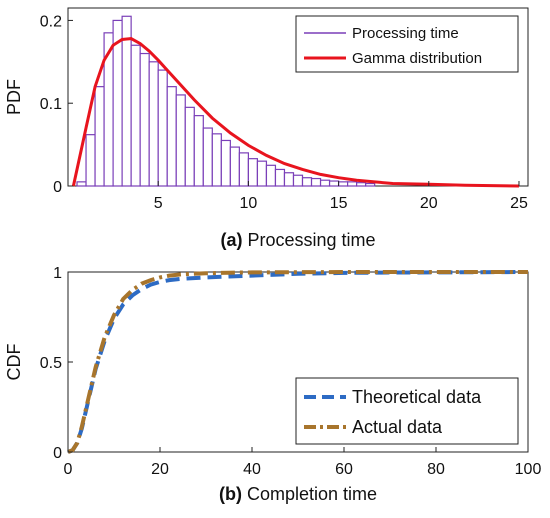 This screenshot has width=550, height=518. Describe the element at coordinates (344, 469) in the screenshot. I see `x-tick-label: 60` at that location.